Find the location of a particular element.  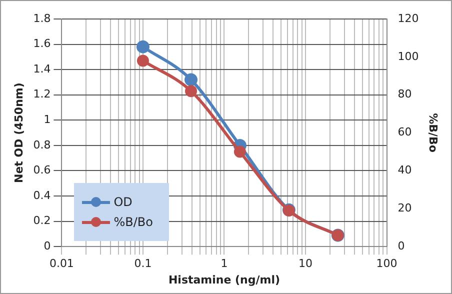

y-tick-label: 0.6 is located at coordinates (42, 170).